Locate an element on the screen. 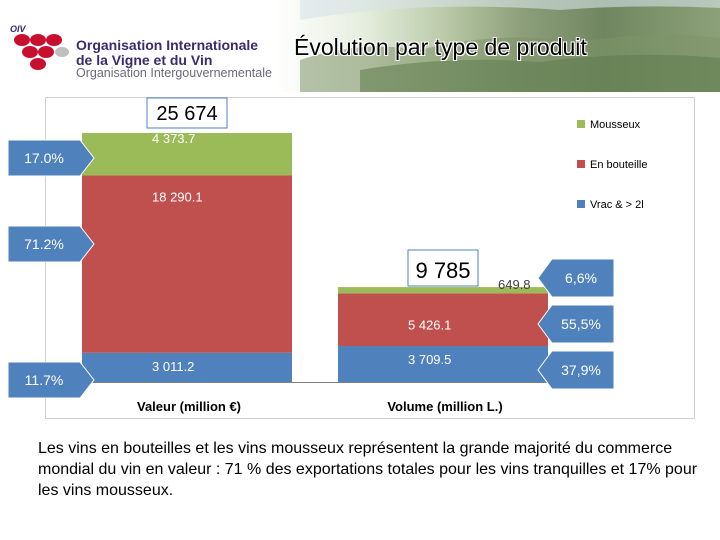 This screenshot has height=540, width=720. data-label: 649.8 is located at coordinates (514, 284).